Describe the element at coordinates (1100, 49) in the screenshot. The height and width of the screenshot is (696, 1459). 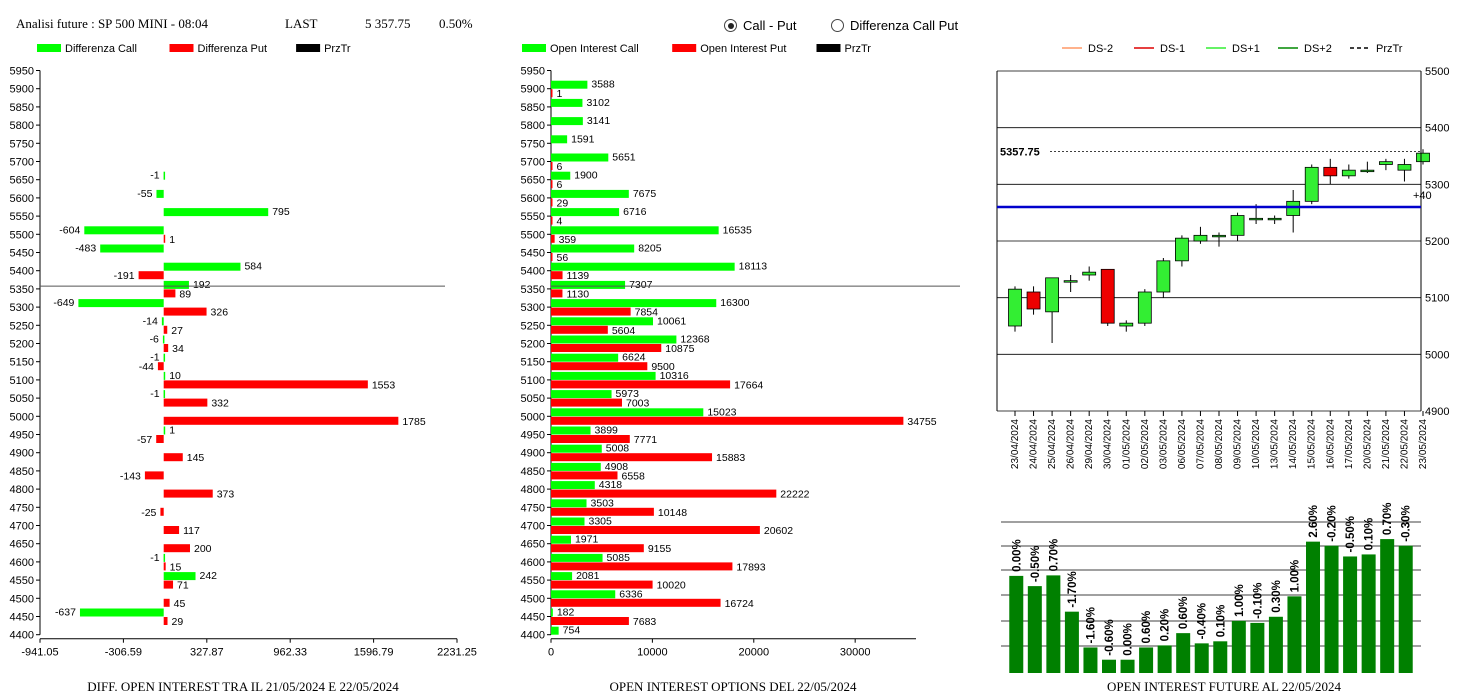
I see `legend-label: DS-2` at that location.